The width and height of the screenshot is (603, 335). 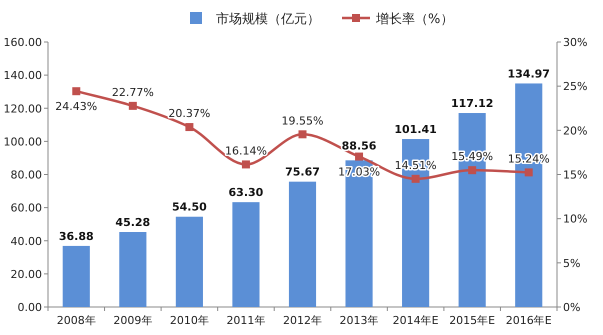 What do you see at coordinates (472, 103) in the screenshot?
I see `data-label: 117.12` at bounding box center [472, 103].